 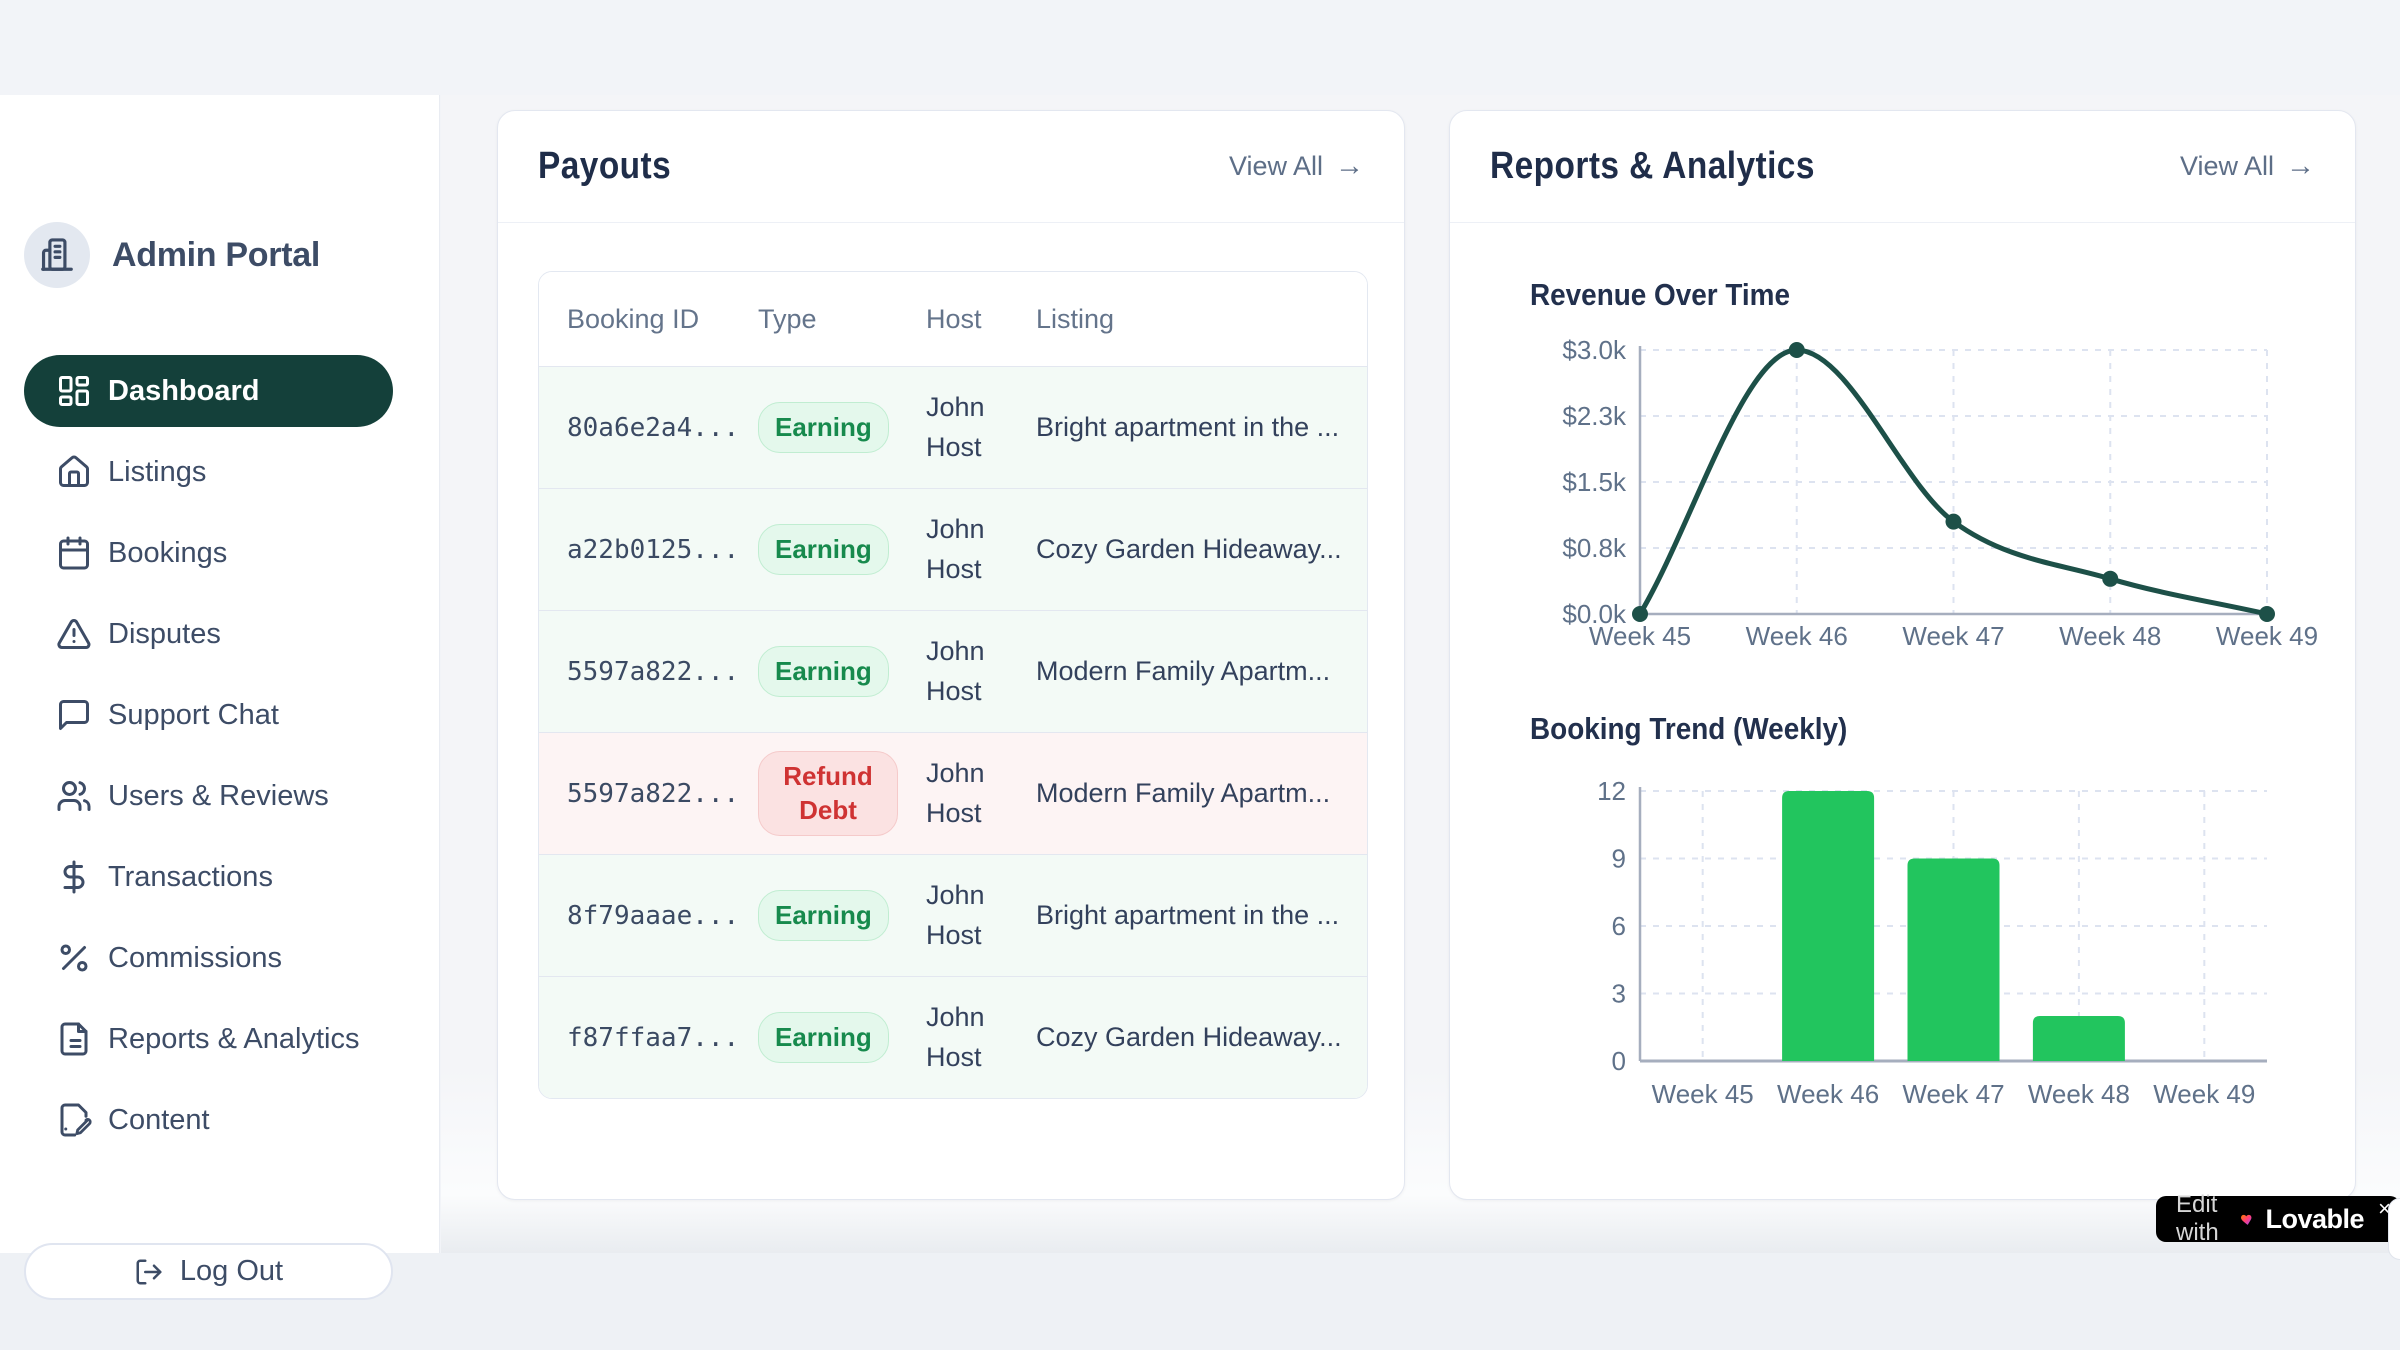 I want to click on badge-brand-label: Lovable, so click(x=2314, y=1218).